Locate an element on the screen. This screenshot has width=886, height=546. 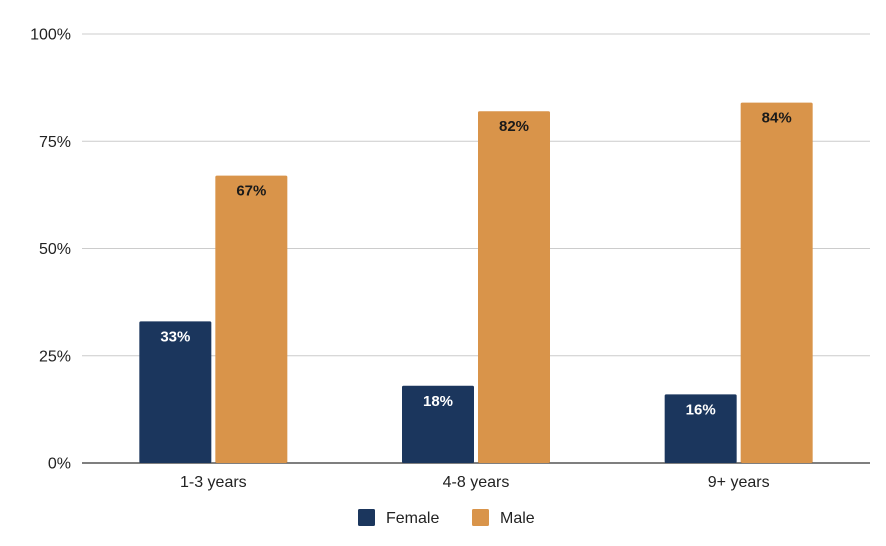
legend-swatch-male is located at coordinates (480, 517).